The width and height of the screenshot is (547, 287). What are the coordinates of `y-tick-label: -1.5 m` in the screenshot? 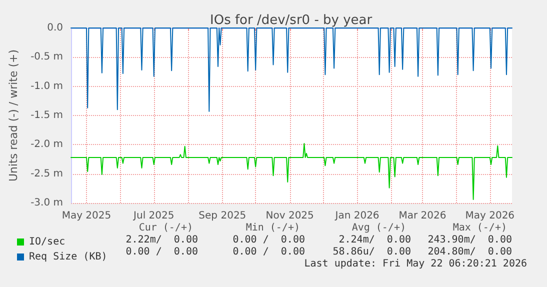 It's located at (46, 115).